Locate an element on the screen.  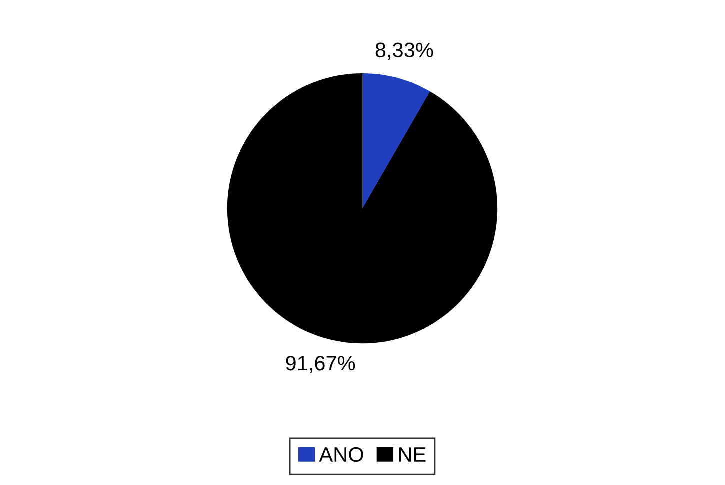
data-label: 8,33% is located at coordinates (405, 51).